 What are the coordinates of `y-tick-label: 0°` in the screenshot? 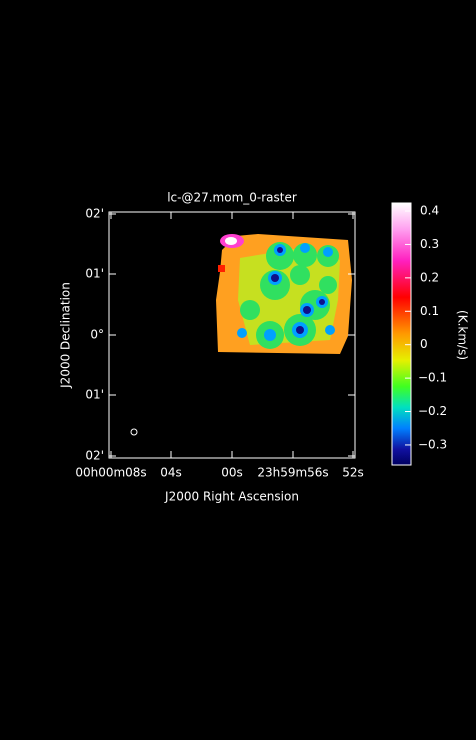 It's located at (97, 335).